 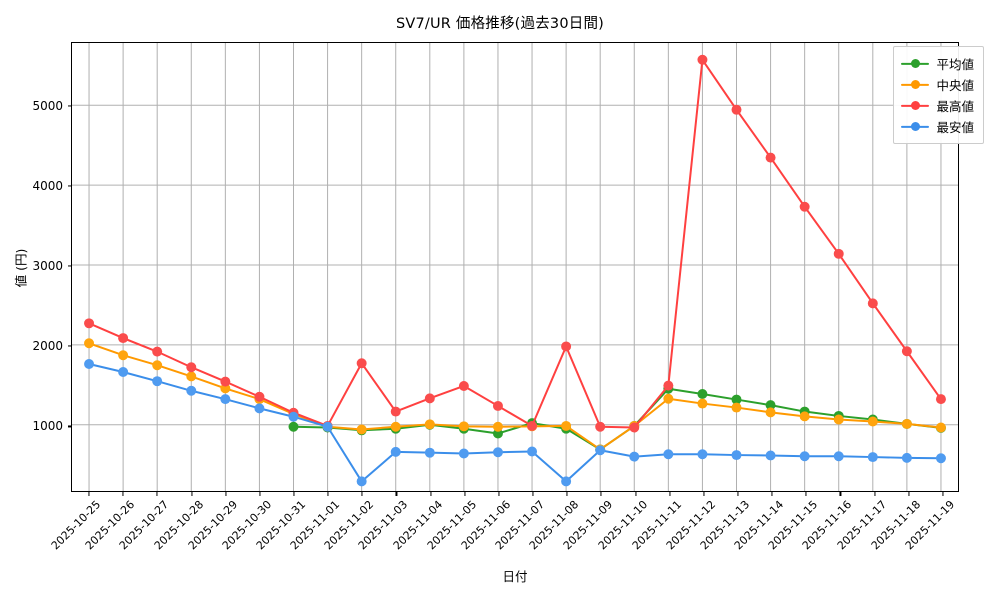 What do you see at coordinates (937, 105) in the screenshot?
I see `legend-item: 最高値` at bounding box center [937, 105].